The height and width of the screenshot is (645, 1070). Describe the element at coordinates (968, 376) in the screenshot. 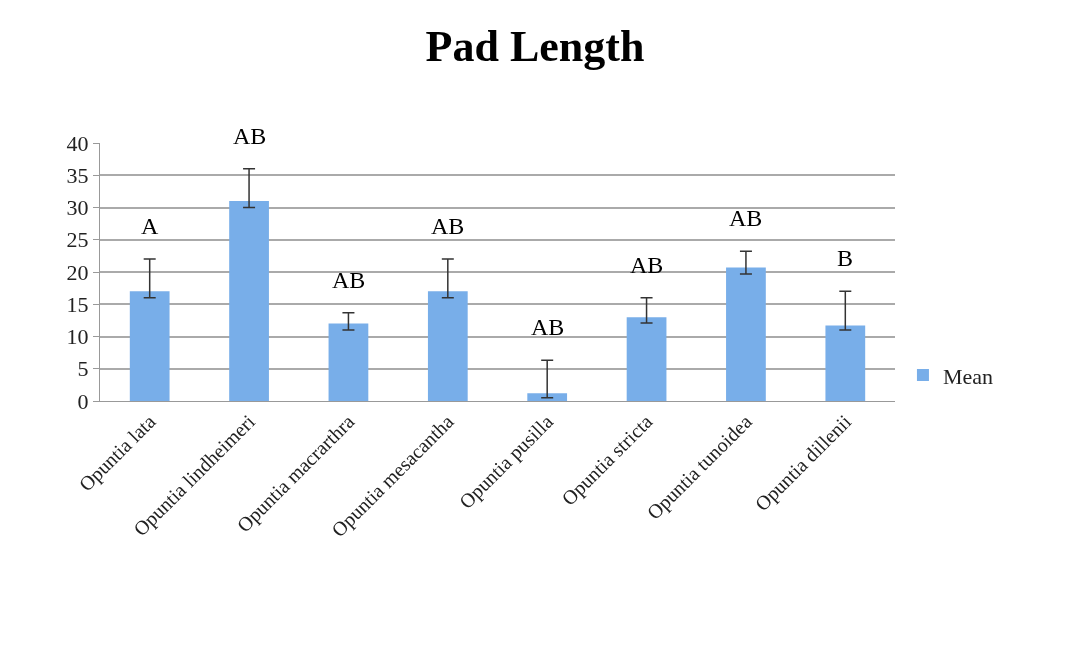

I see `legend-label: Mean` at that location.